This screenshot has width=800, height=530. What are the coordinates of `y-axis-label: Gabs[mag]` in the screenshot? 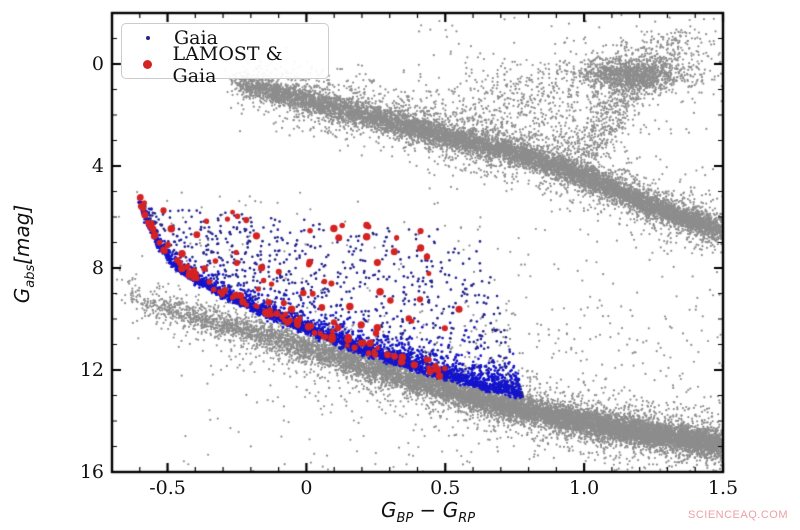 It's located at (24, 254).